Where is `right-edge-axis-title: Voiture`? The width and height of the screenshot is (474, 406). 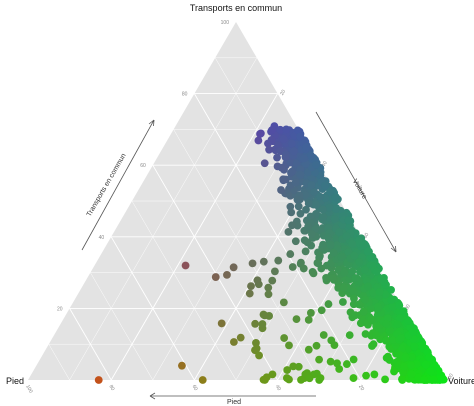
right-edge-axis-title: Voiture is located at coordinates (359, 189).